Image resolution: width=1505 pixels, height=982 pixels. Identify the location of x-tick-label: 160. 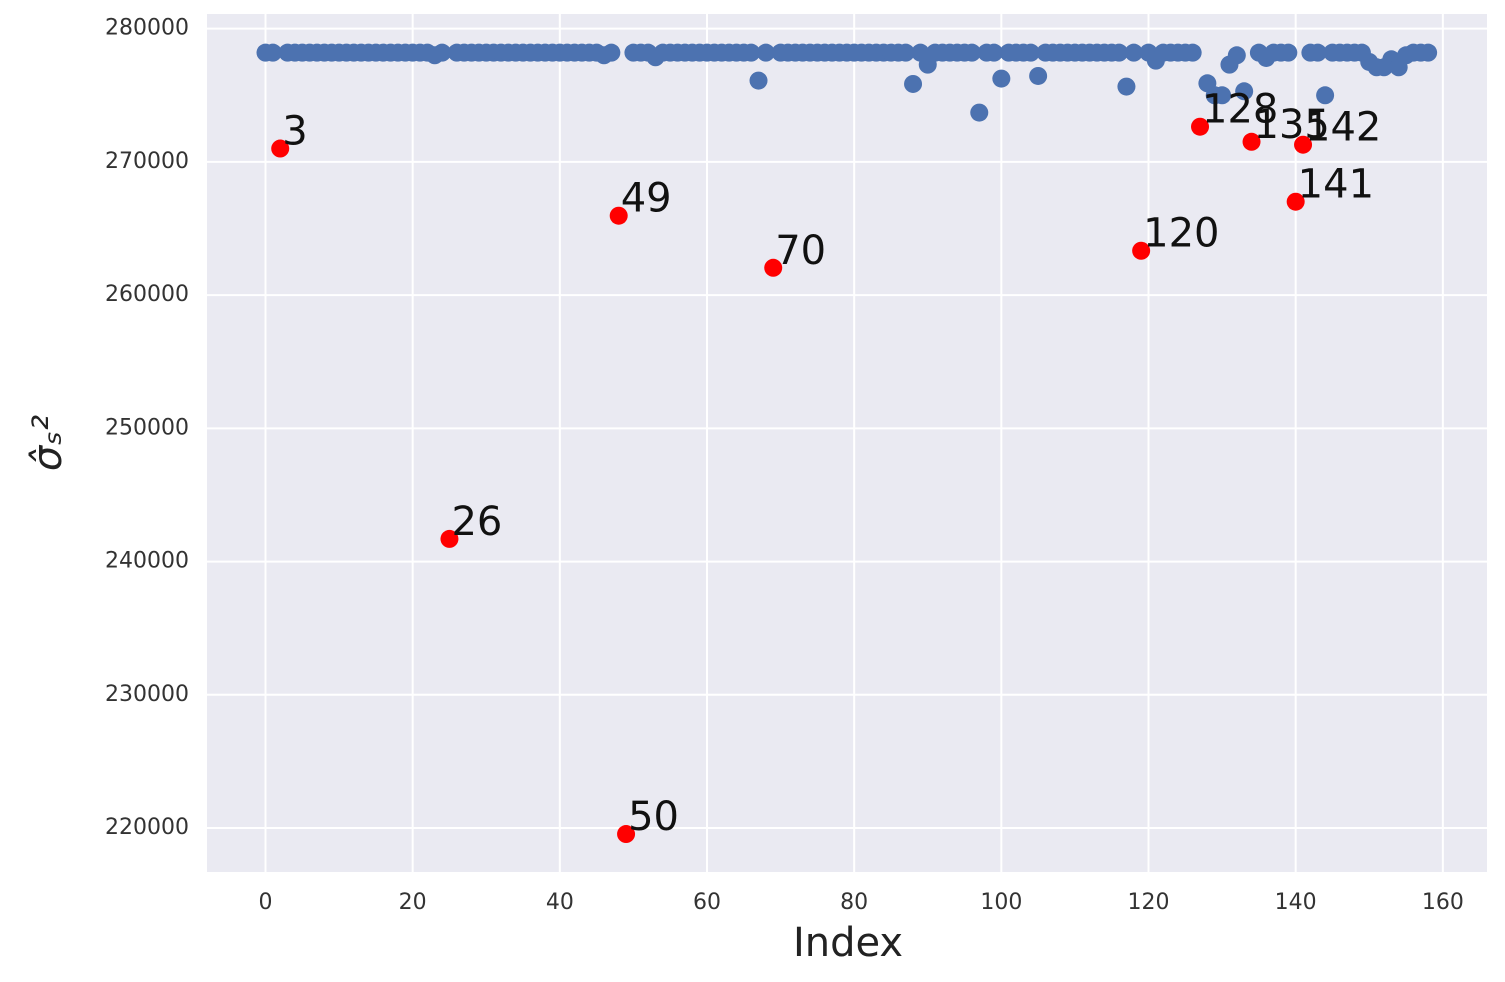
(1443, 902).